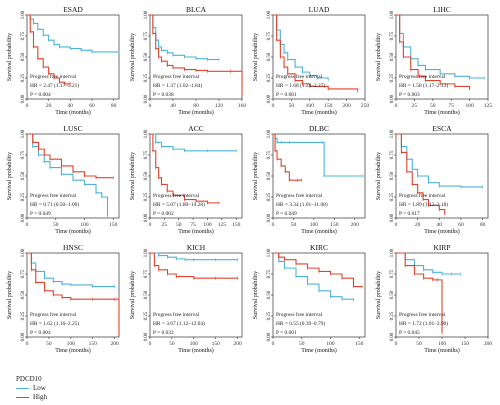  What do you see at coordinates (451, 106) in the screenshot?
I see `x-tick-label: 75` at bounding box center [451, 106].